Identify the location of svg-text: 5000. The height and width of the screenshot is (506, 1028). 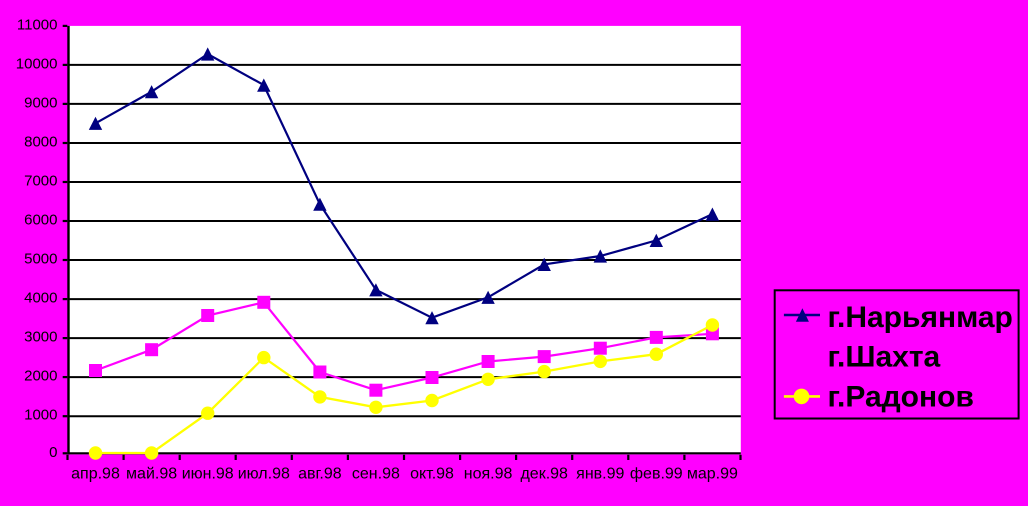
(40, 259).